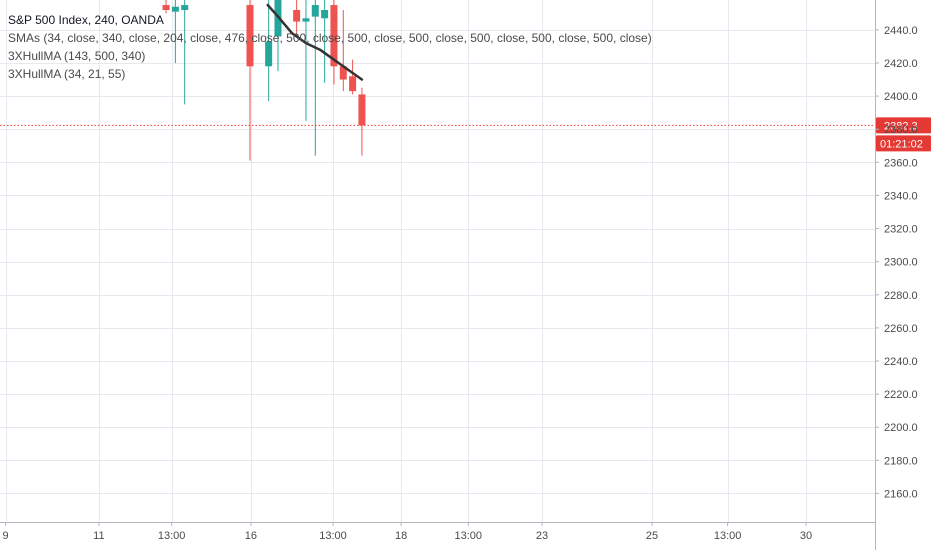  What do you see at coordinates (264, 80) in the screenshot?
I see `candles` at bounding box center [264, 80].